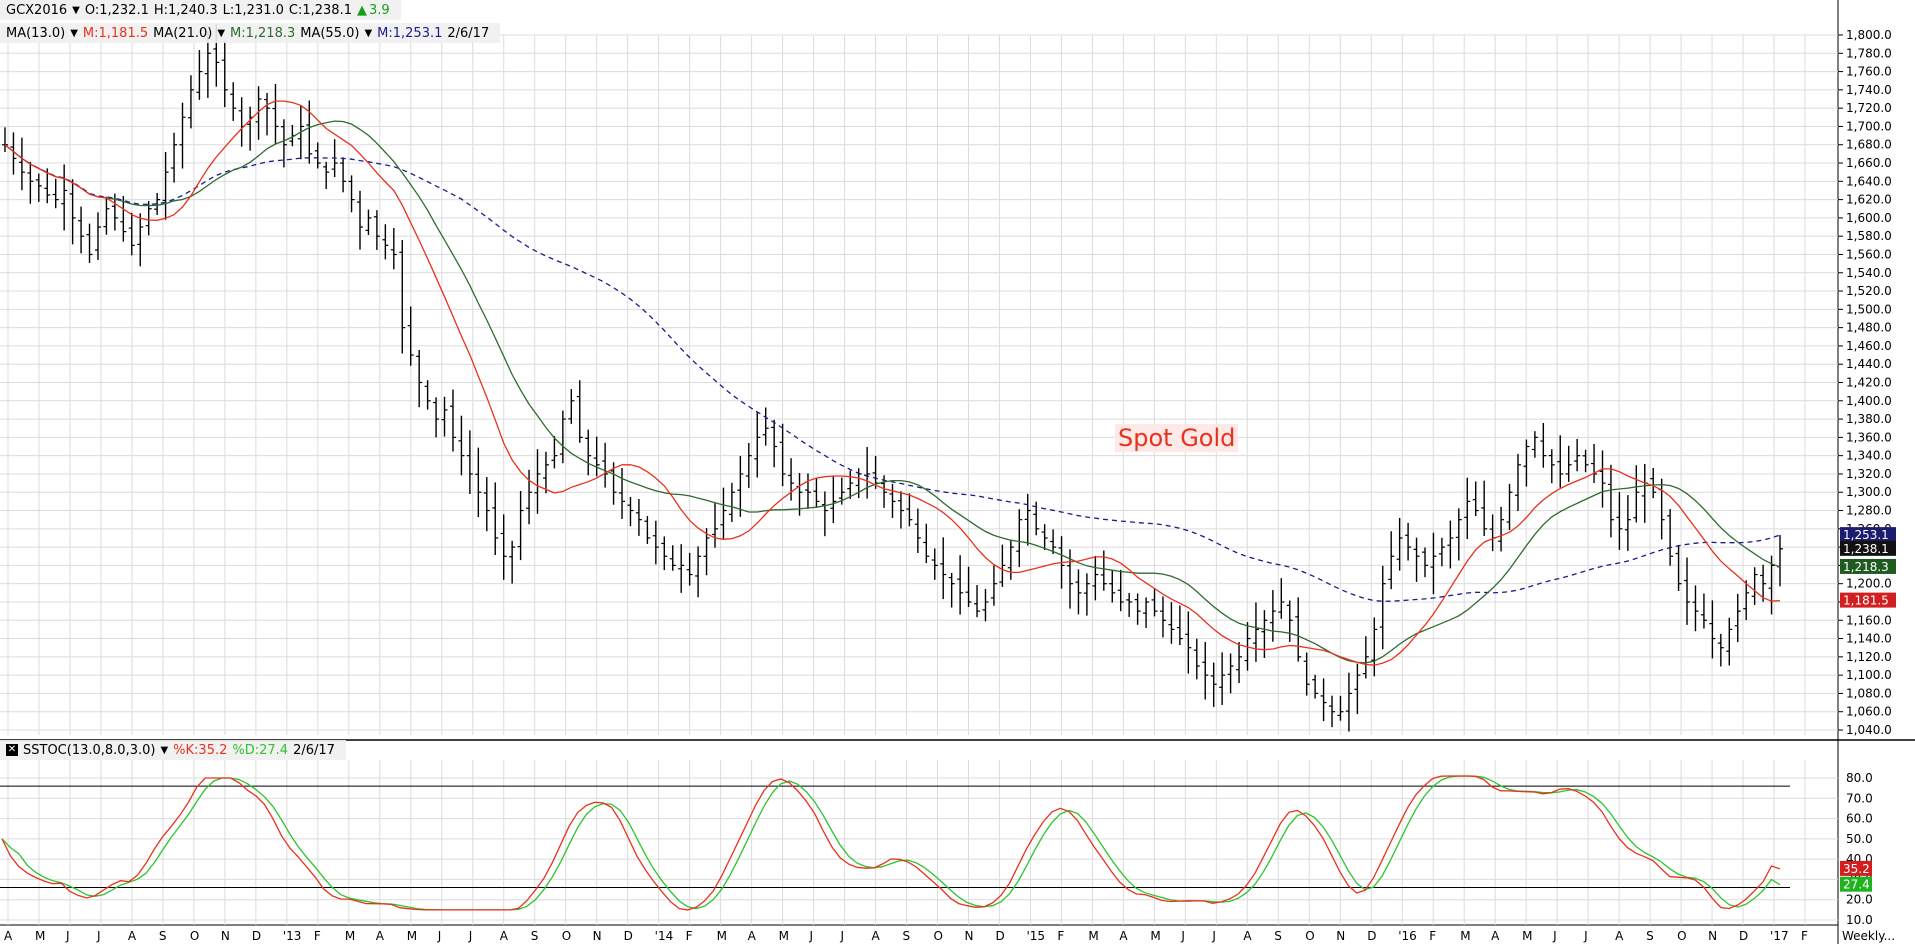 This screenshot has width=1915, height=944. I want to click on price-tick-label: 1,720.0, so click(1869, 108).